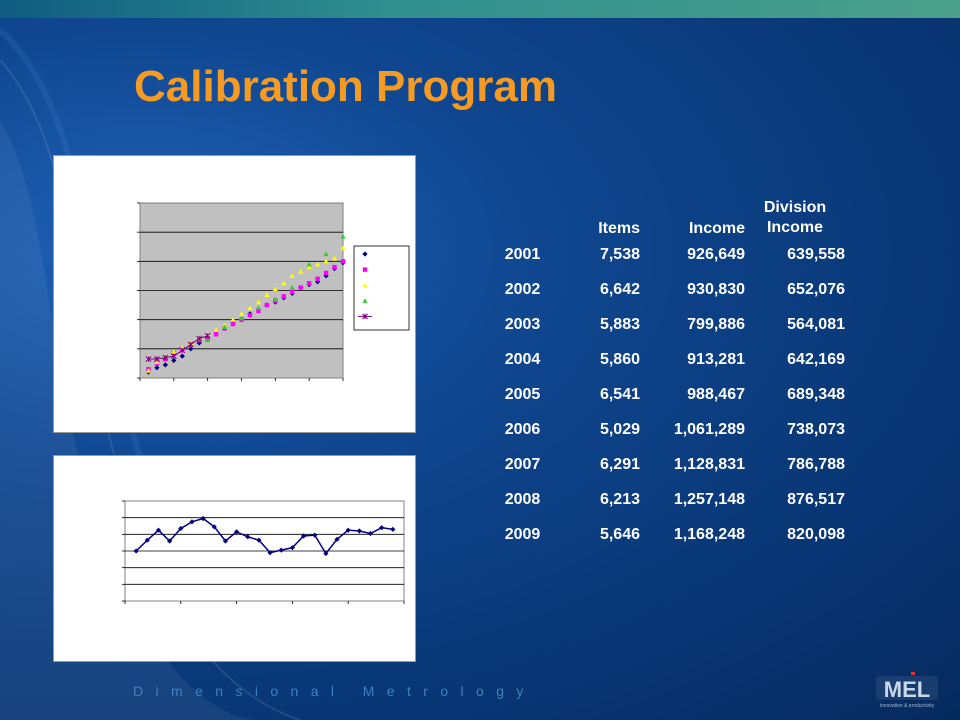  Describe the element at coordinates (716, 394) in the screenshot. I see `cell-income: 988,467` at that location.